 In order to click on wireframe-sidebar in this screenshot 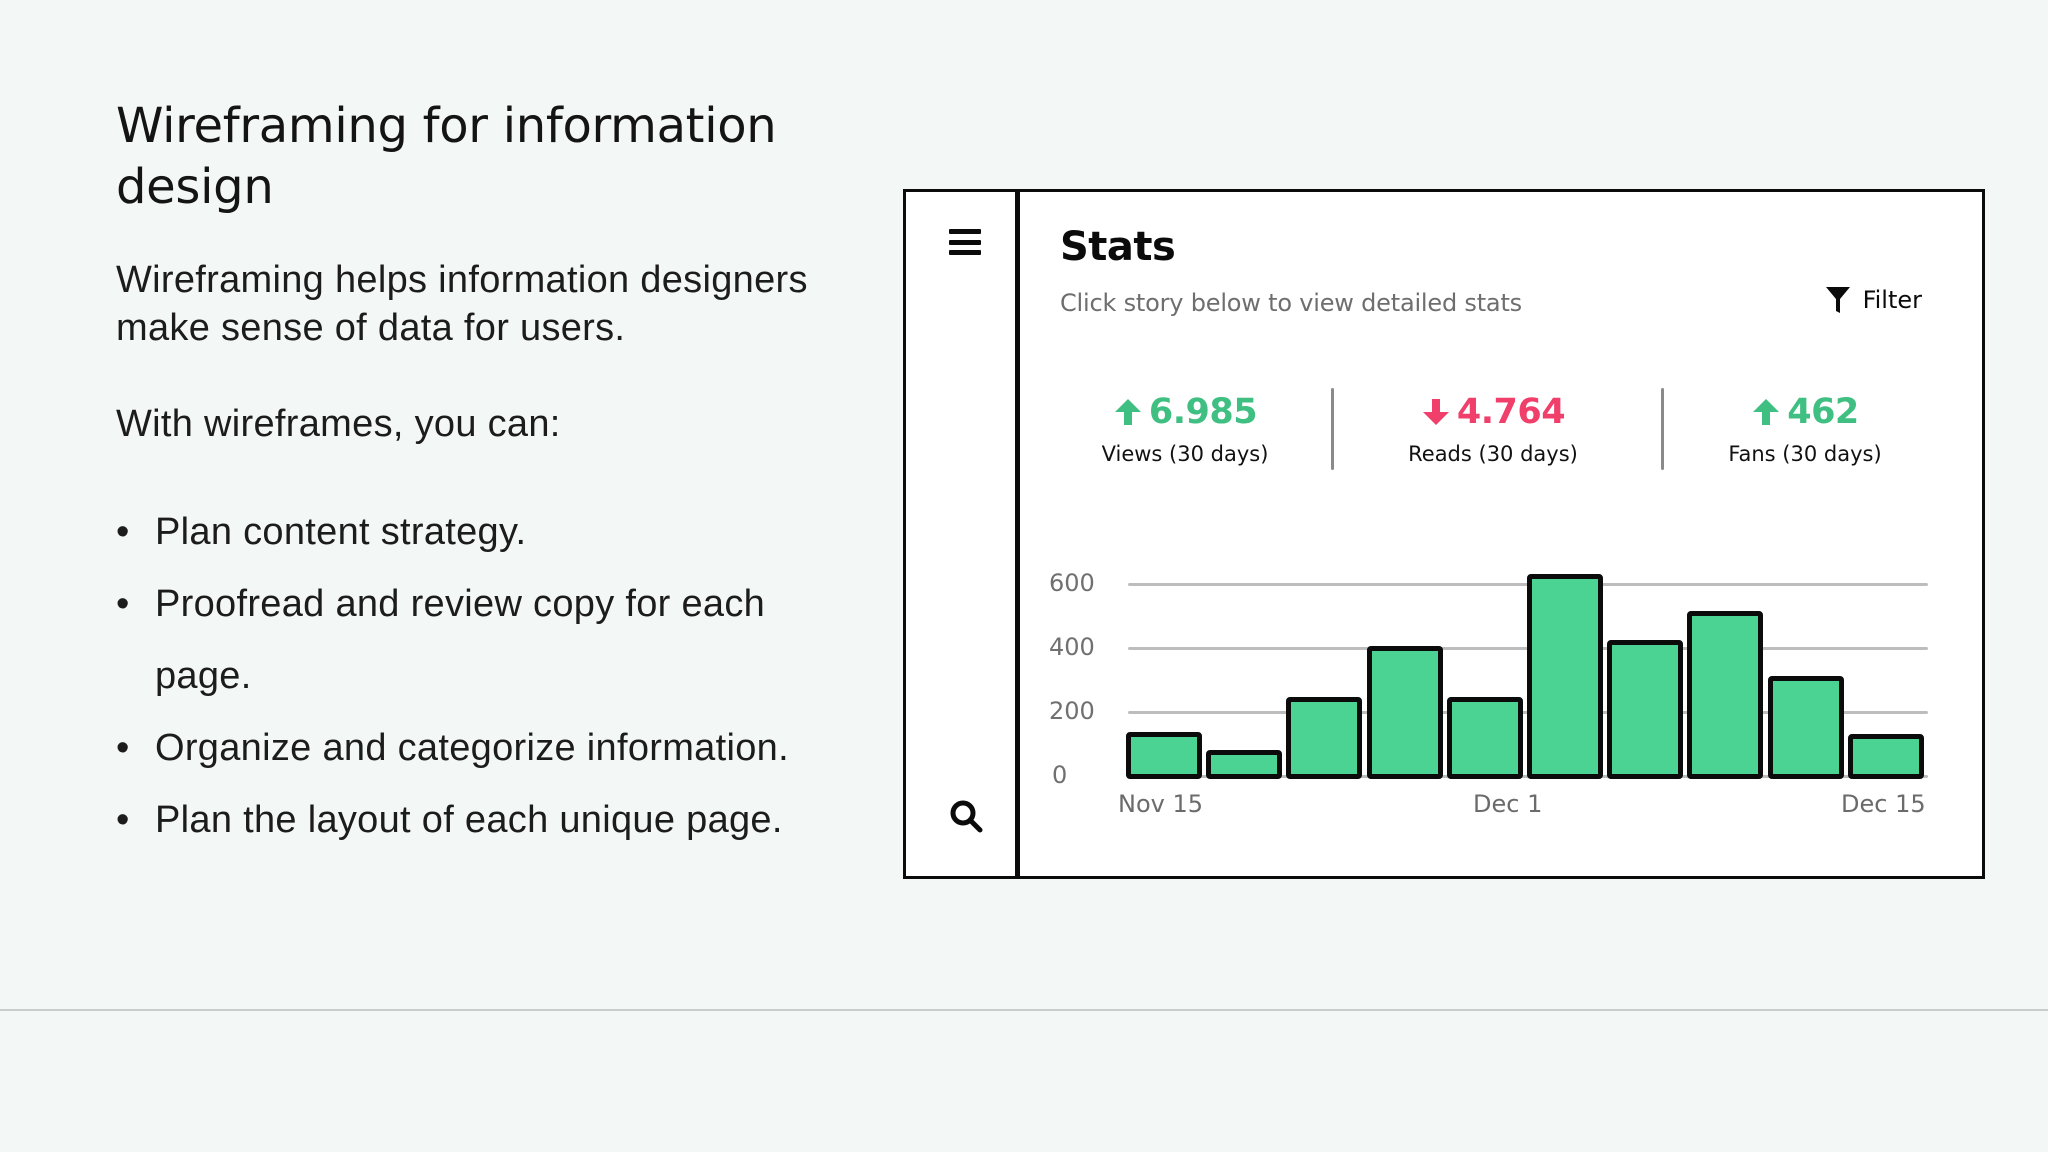, I will do `click(963, 534)`.